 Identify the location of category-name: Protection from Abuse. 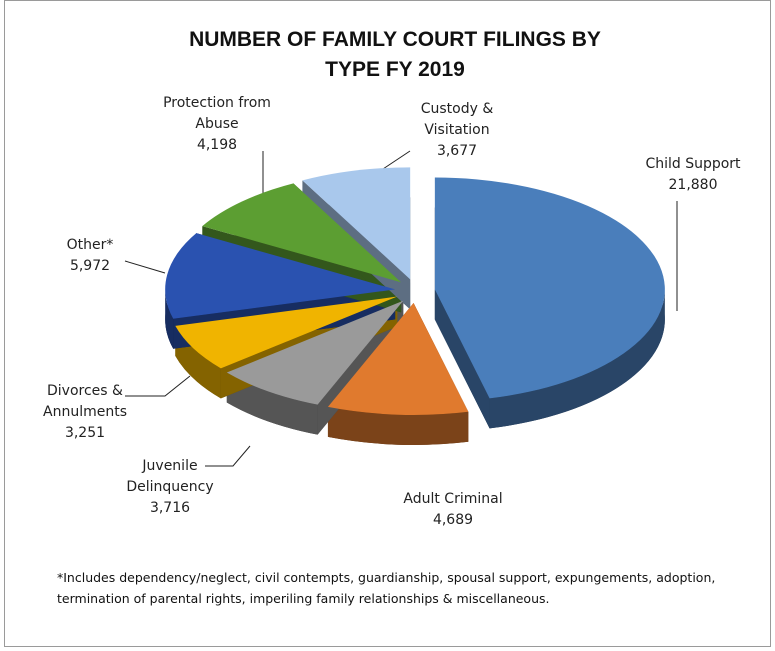
(217, 113).